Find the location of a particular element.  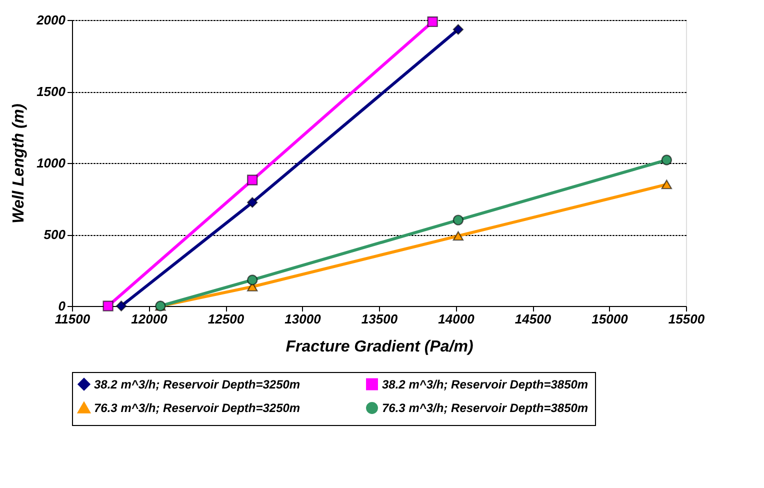

y-tick-label: 500 is located at coordinates (55, 234).